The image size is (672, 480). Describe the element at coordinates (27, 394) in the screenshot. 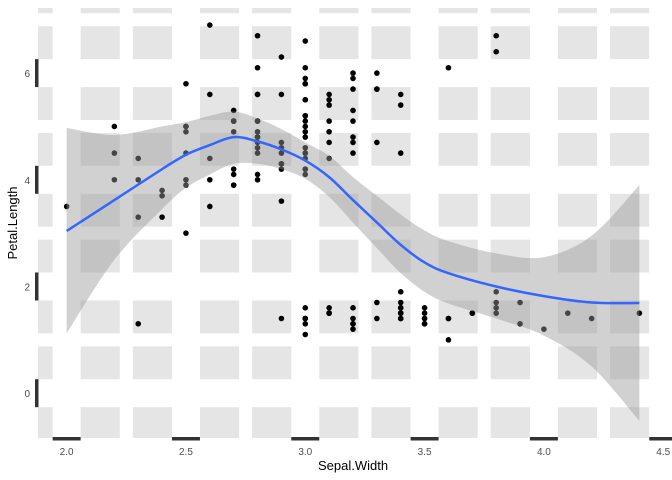

I see `y-tick-label: 0` at that location.